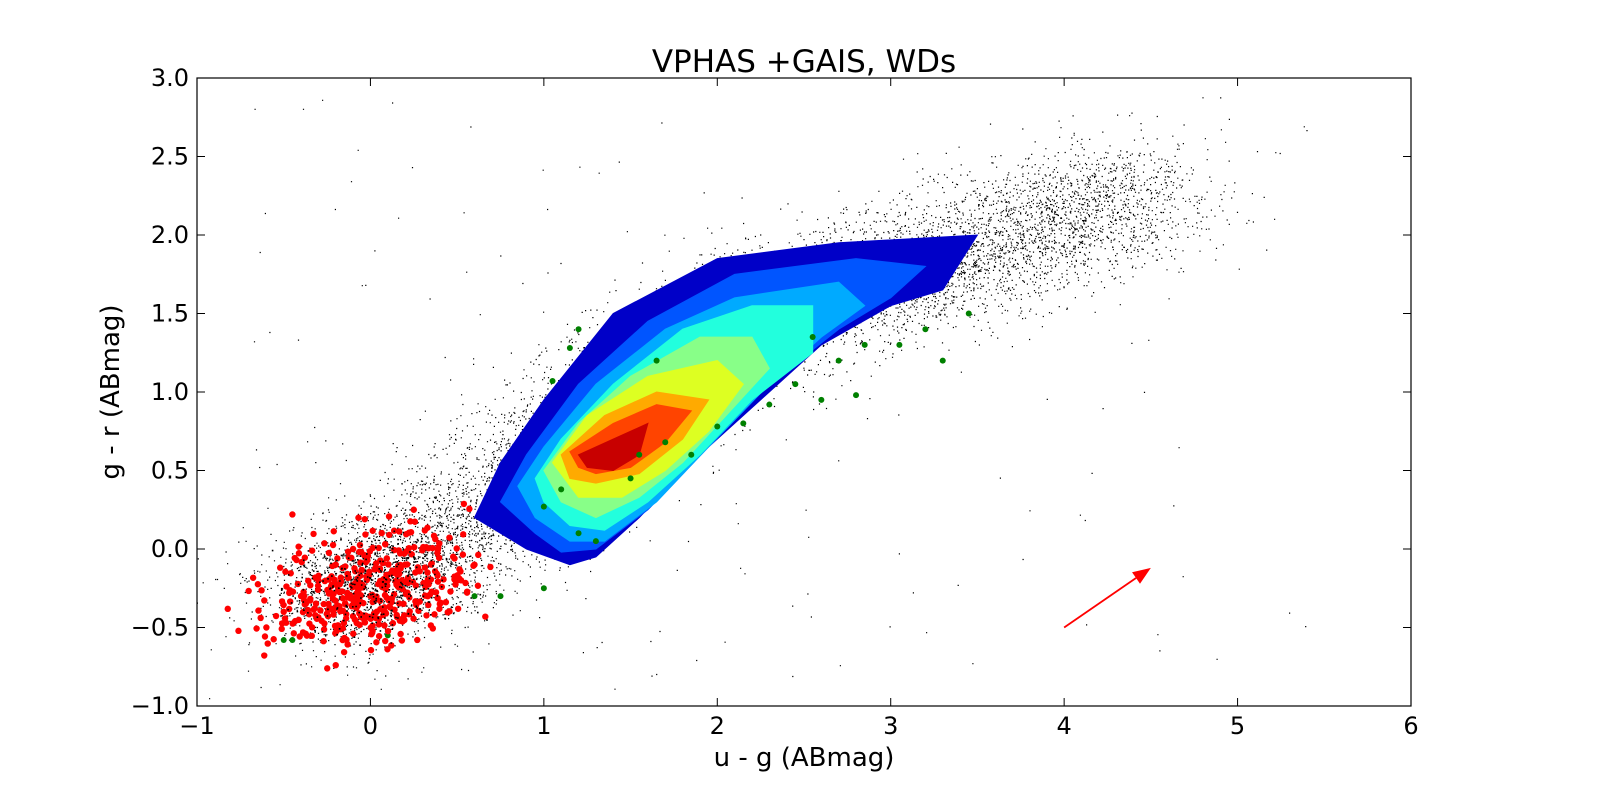  I want to click on x-tick-label: 1, so click(543, 726).